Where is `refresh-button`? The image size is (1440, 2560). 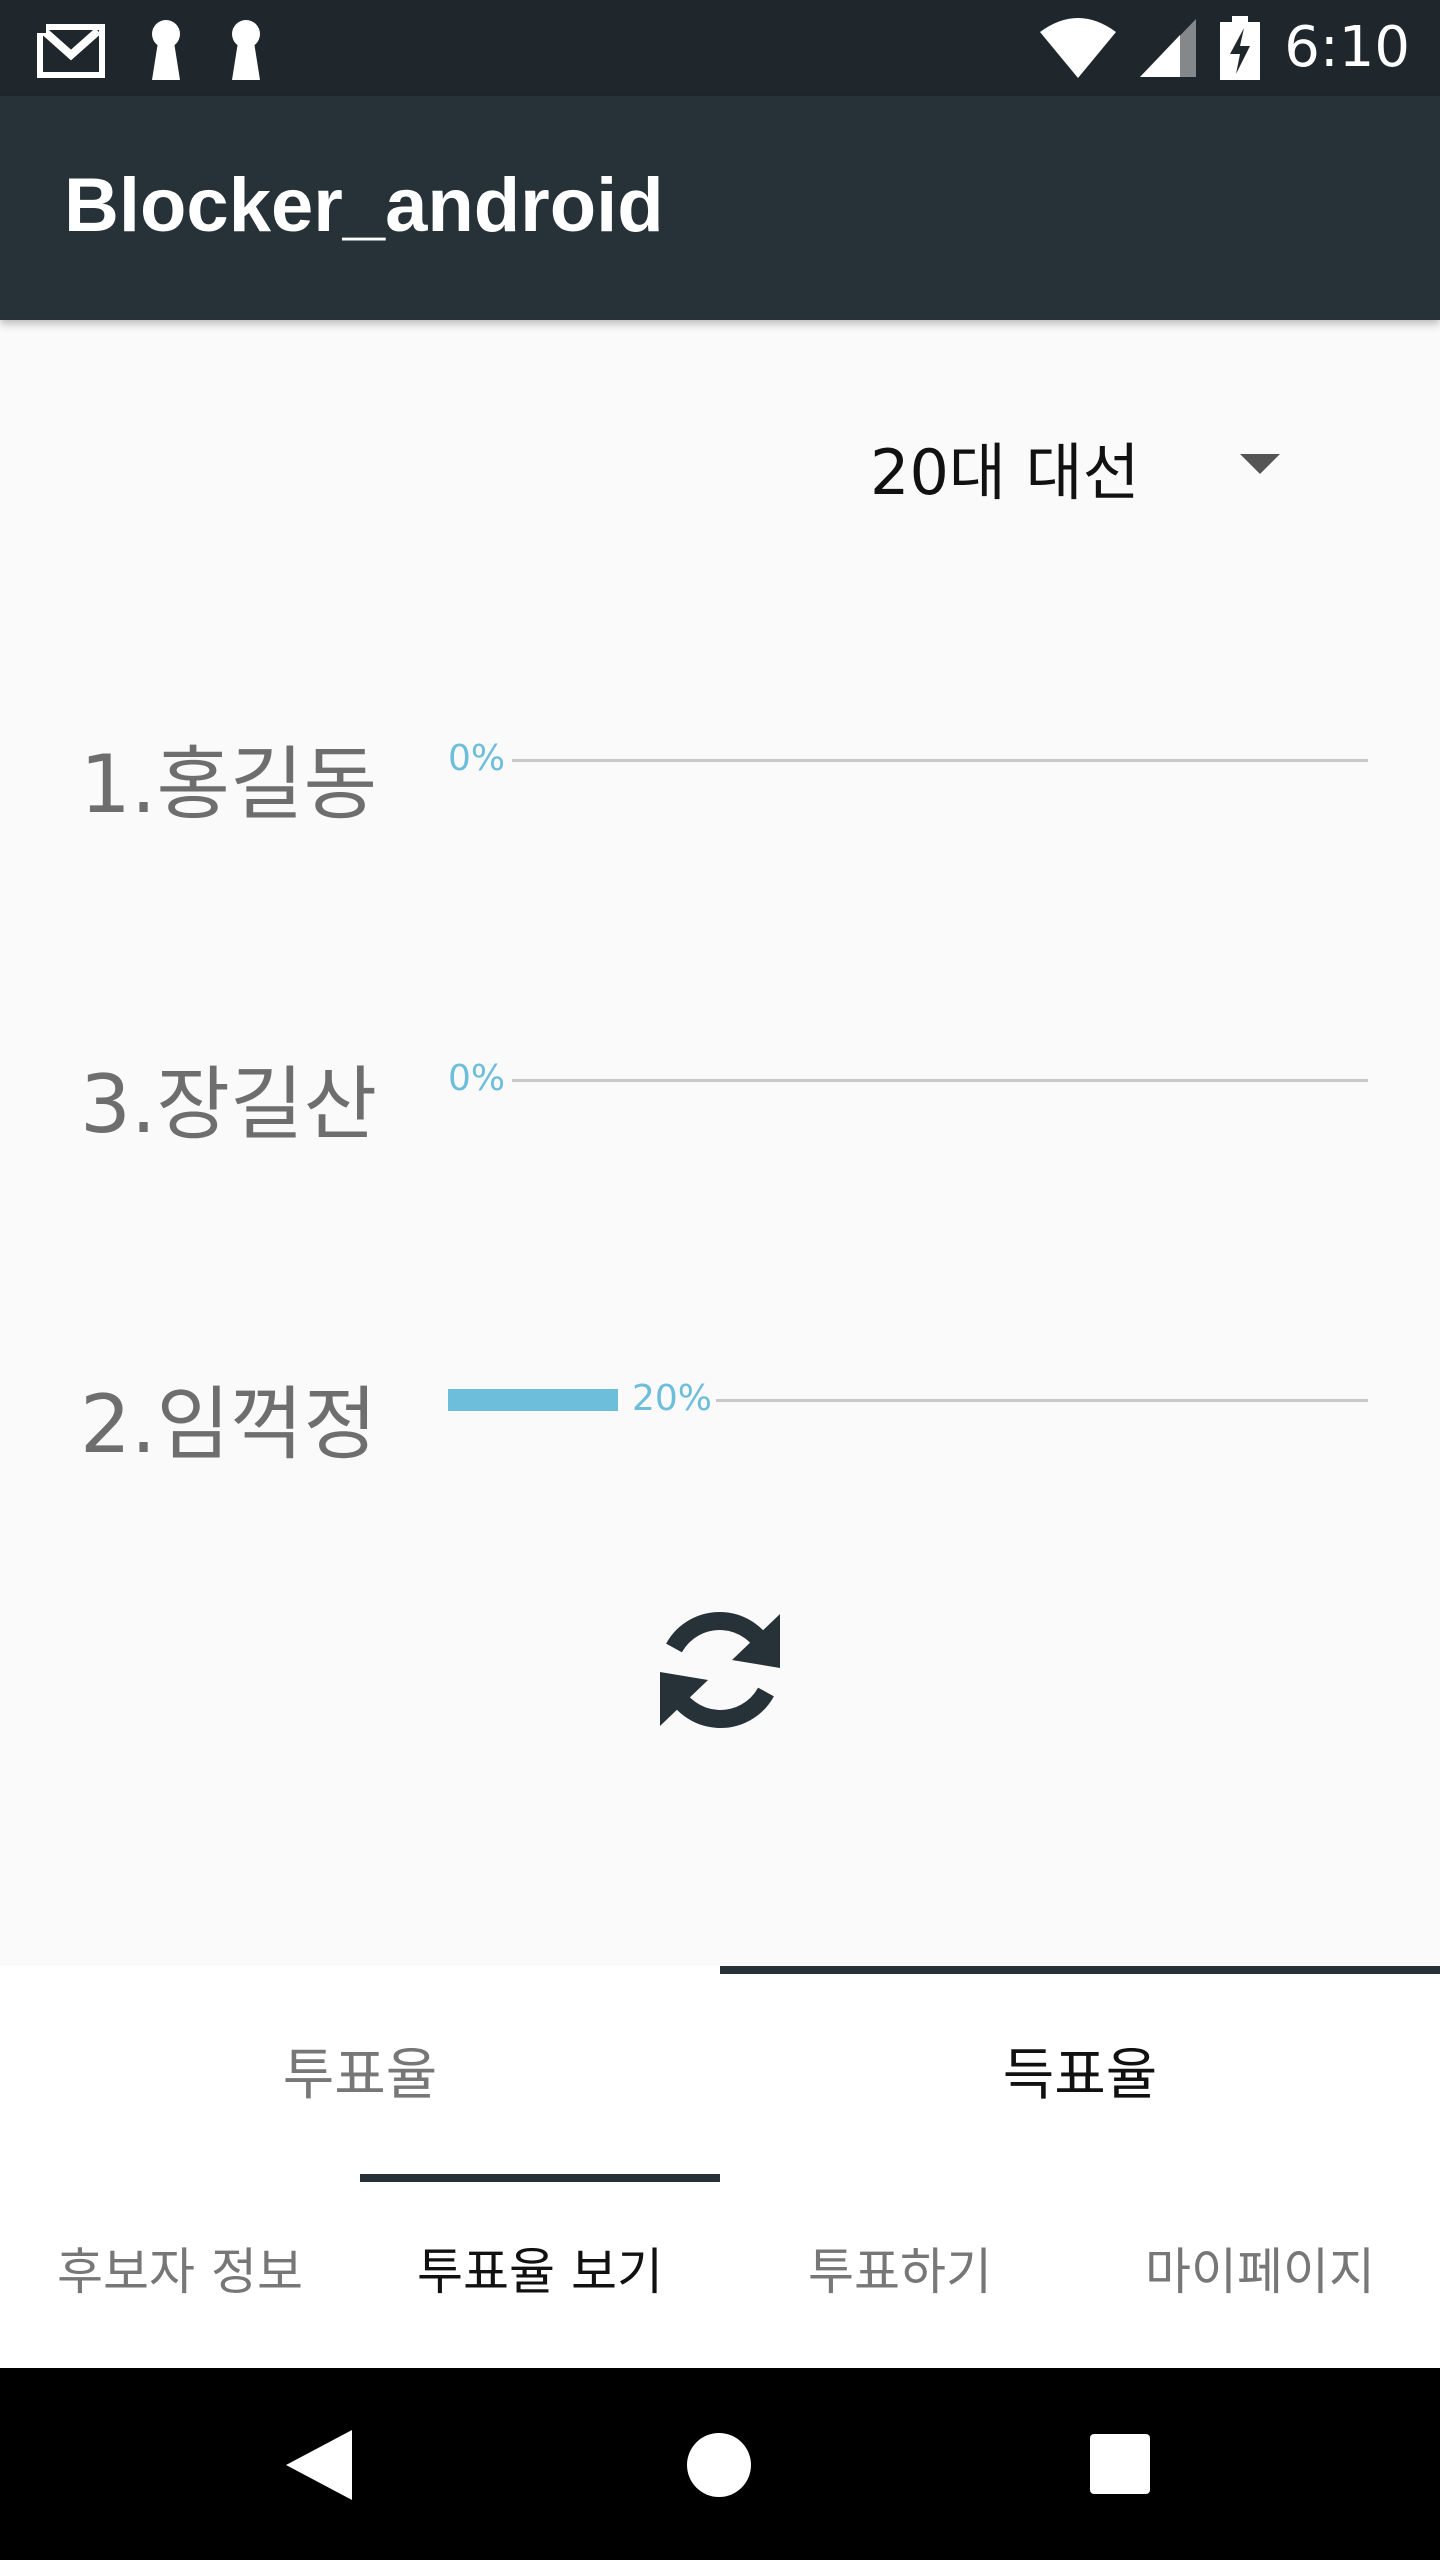 refresh-button is located at coordinates (720, 1670).